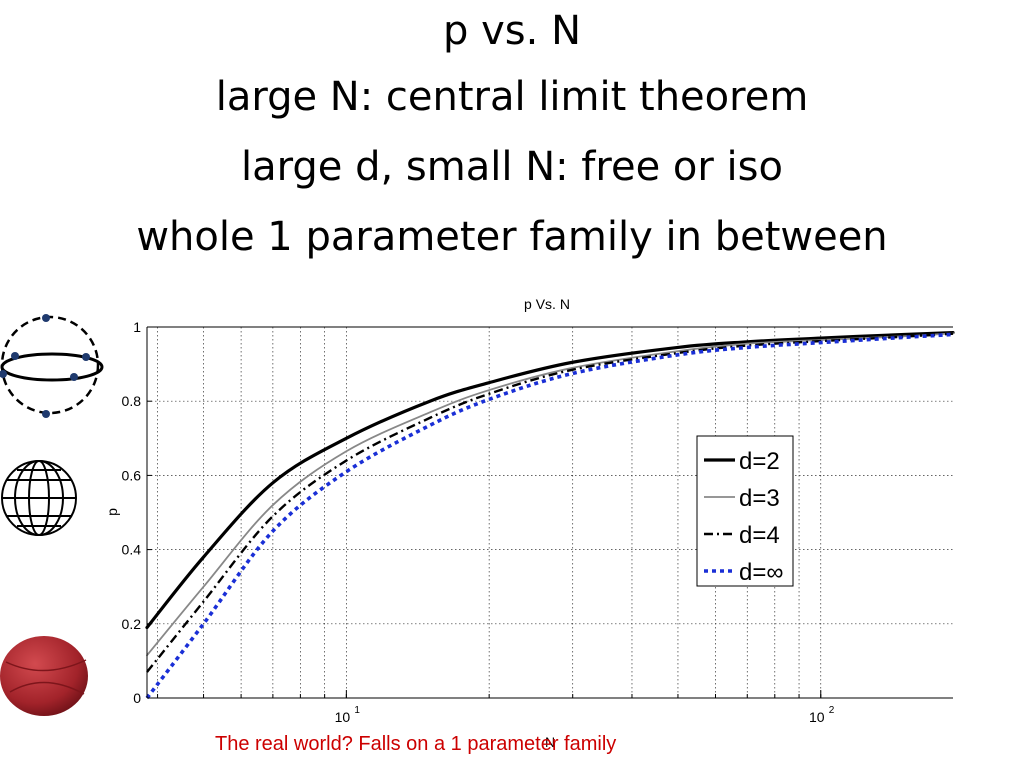  I want to click on legend-label: d=∞, so click(761, 572).